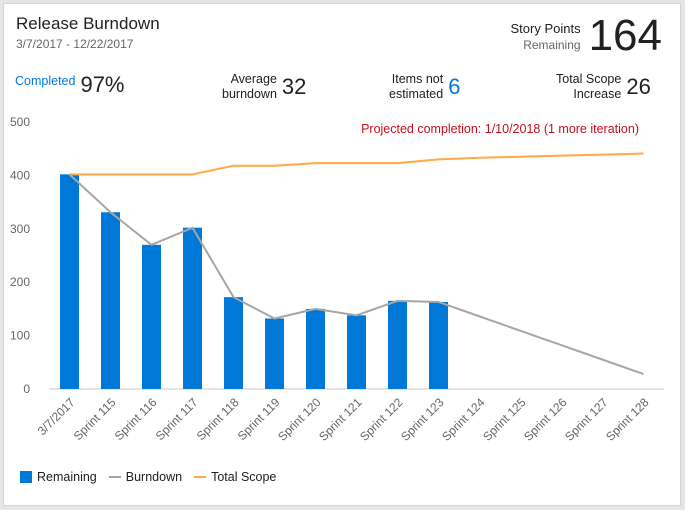  Describe the element at coordinates (381, 419) in the screenshot. I see `x-tick-label: Sprint 122` at that location.